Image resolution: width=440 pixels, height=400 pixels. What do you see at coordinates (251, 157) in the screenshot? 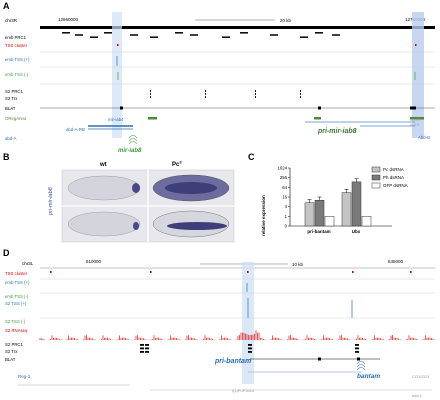
I see `panel-c-label: C` at bounding box center [251, 157].